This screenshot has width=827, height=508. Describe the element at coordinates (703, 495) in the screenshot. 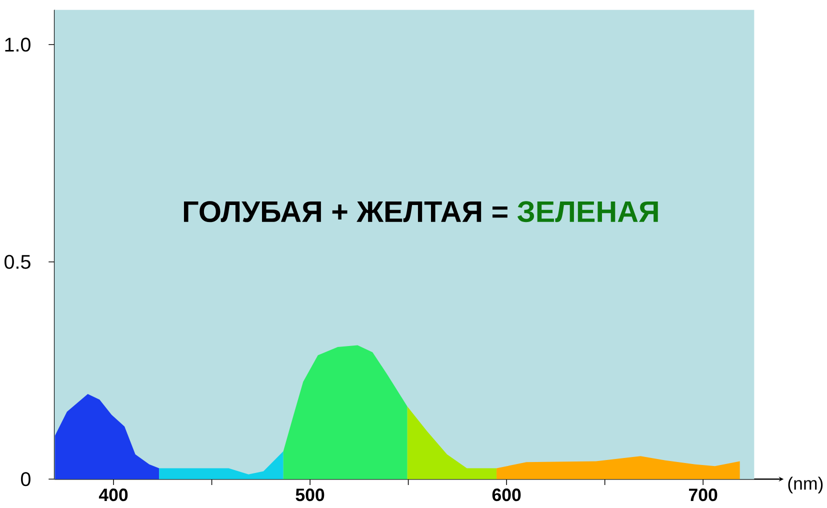

I see `x-tick-label: 700` at that location.